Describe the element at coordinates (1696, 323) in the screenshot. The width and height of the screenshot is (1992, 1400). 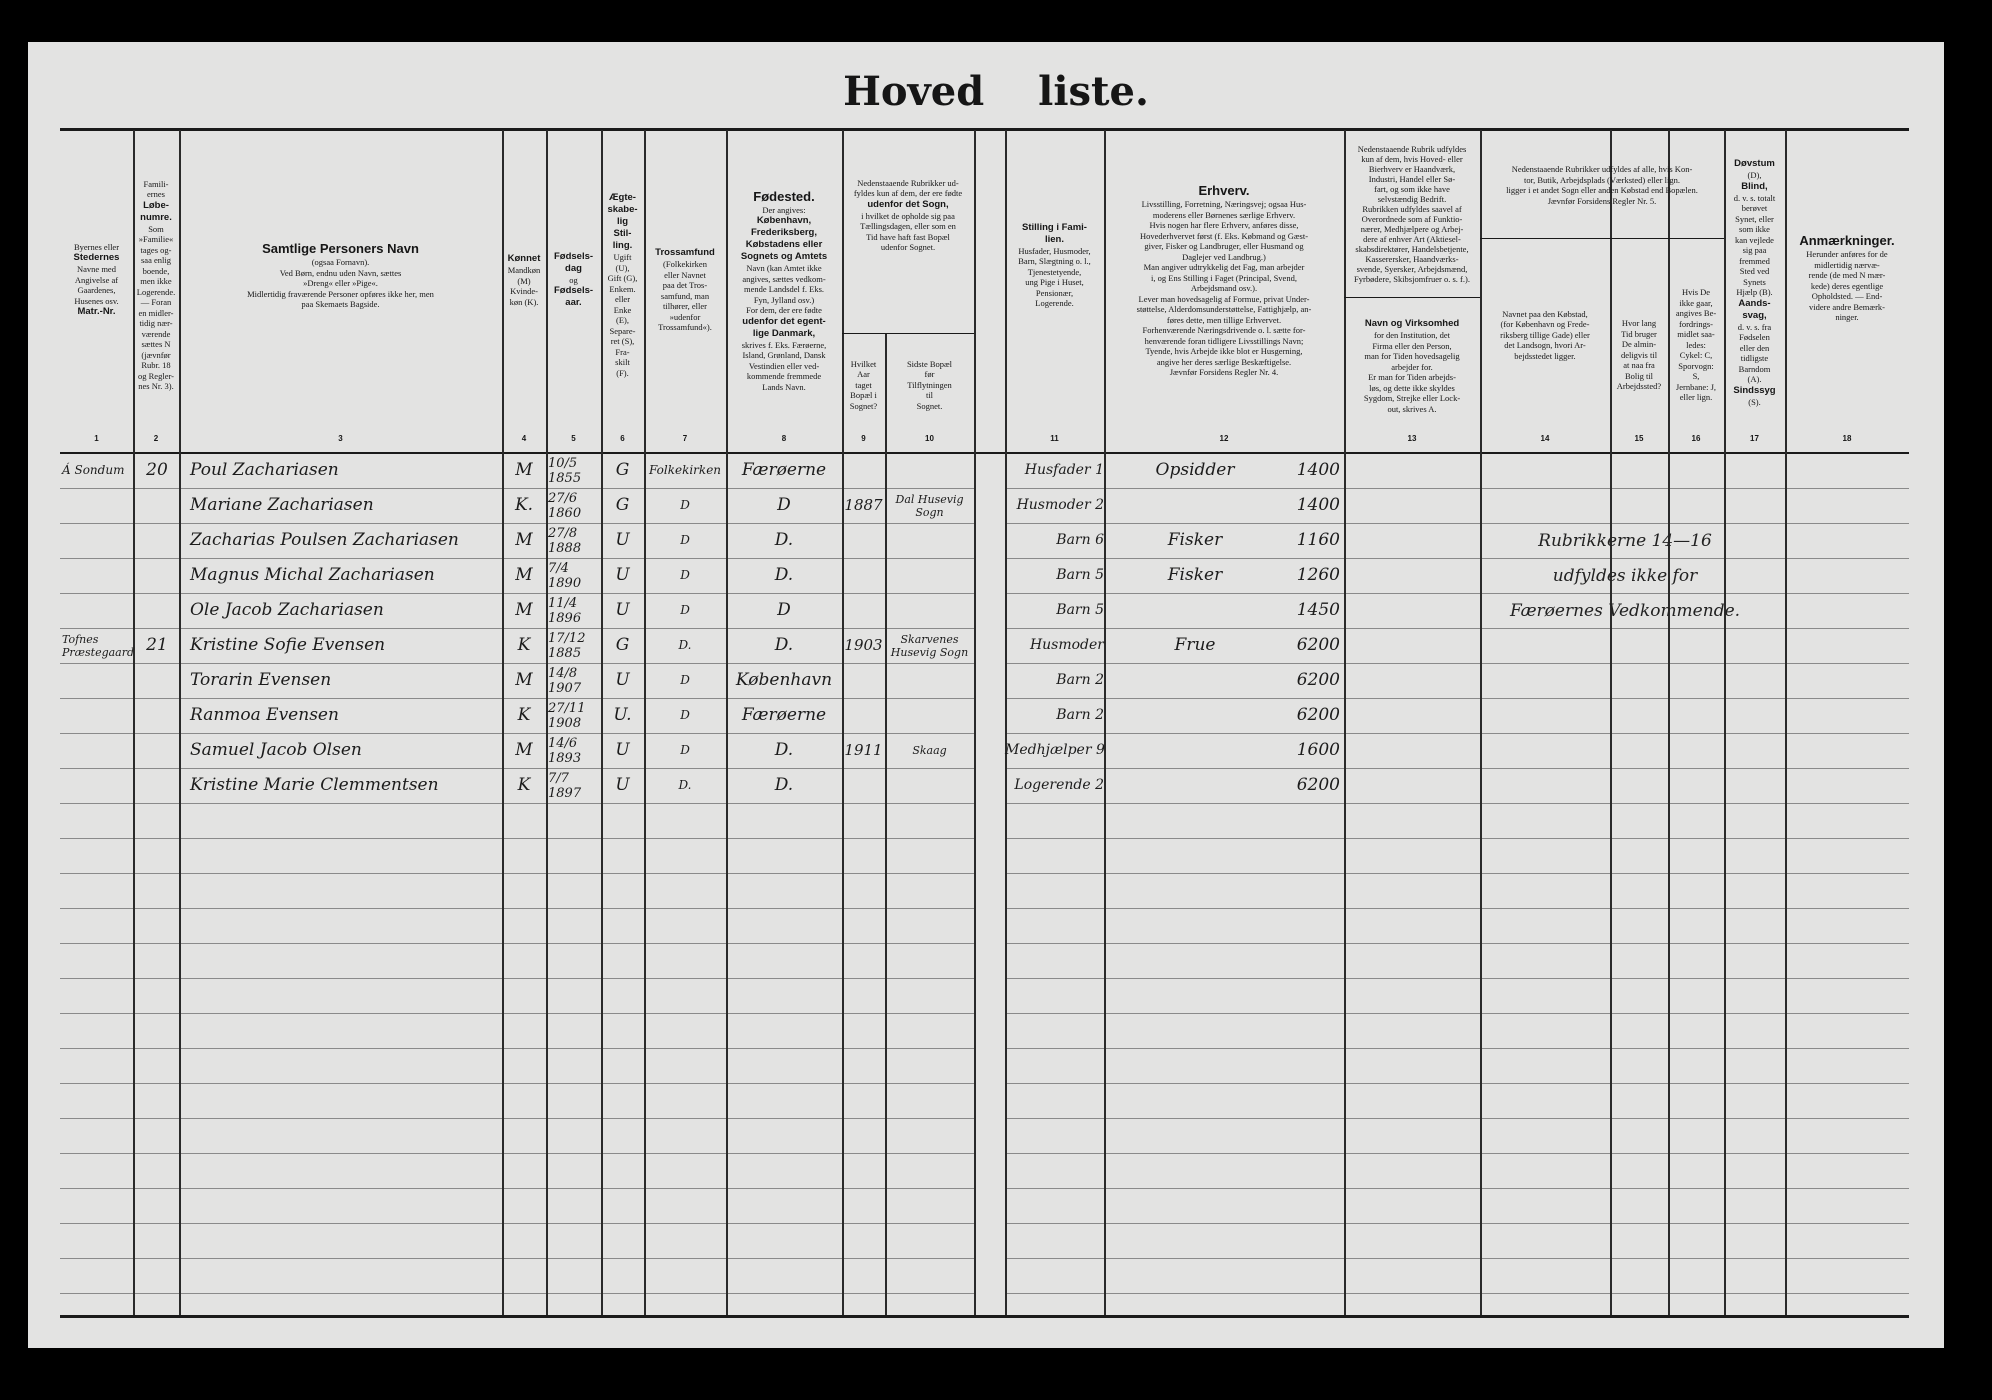
I see `header-text-line: fordrings-` at that location.